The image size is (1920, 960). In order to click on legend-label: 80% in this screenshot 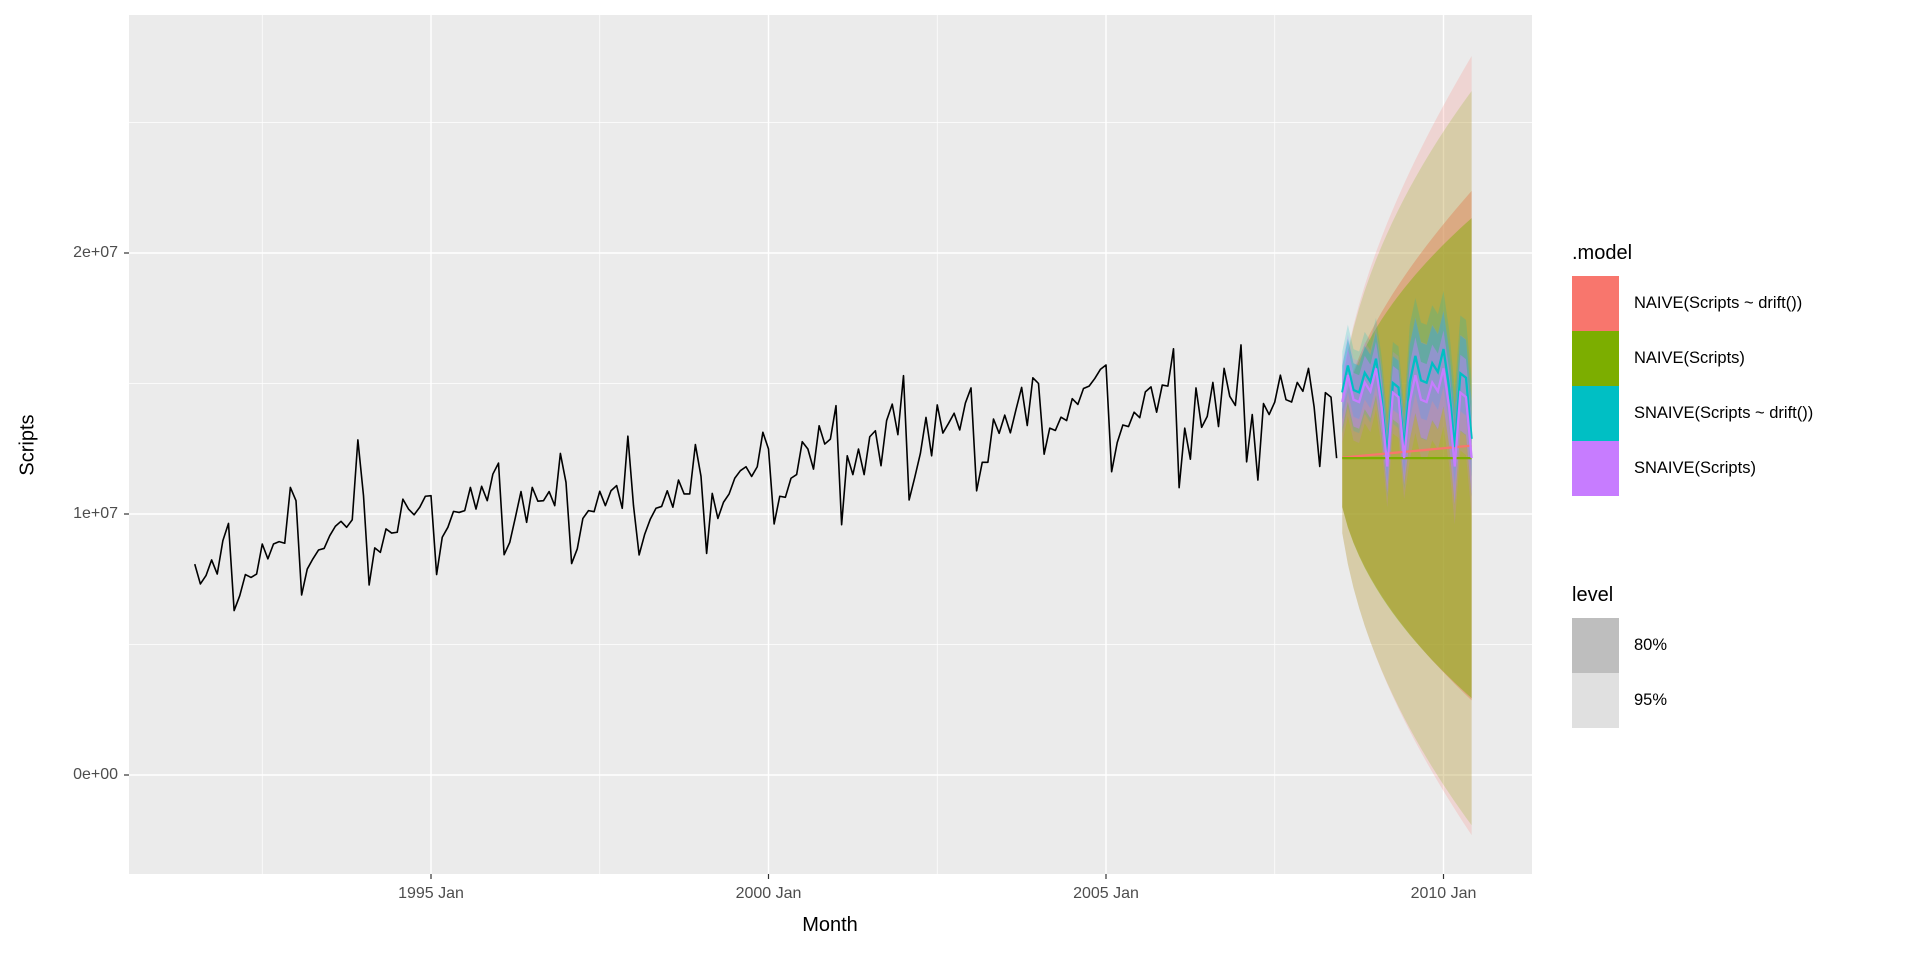, I will do `click(1651, 645)`.